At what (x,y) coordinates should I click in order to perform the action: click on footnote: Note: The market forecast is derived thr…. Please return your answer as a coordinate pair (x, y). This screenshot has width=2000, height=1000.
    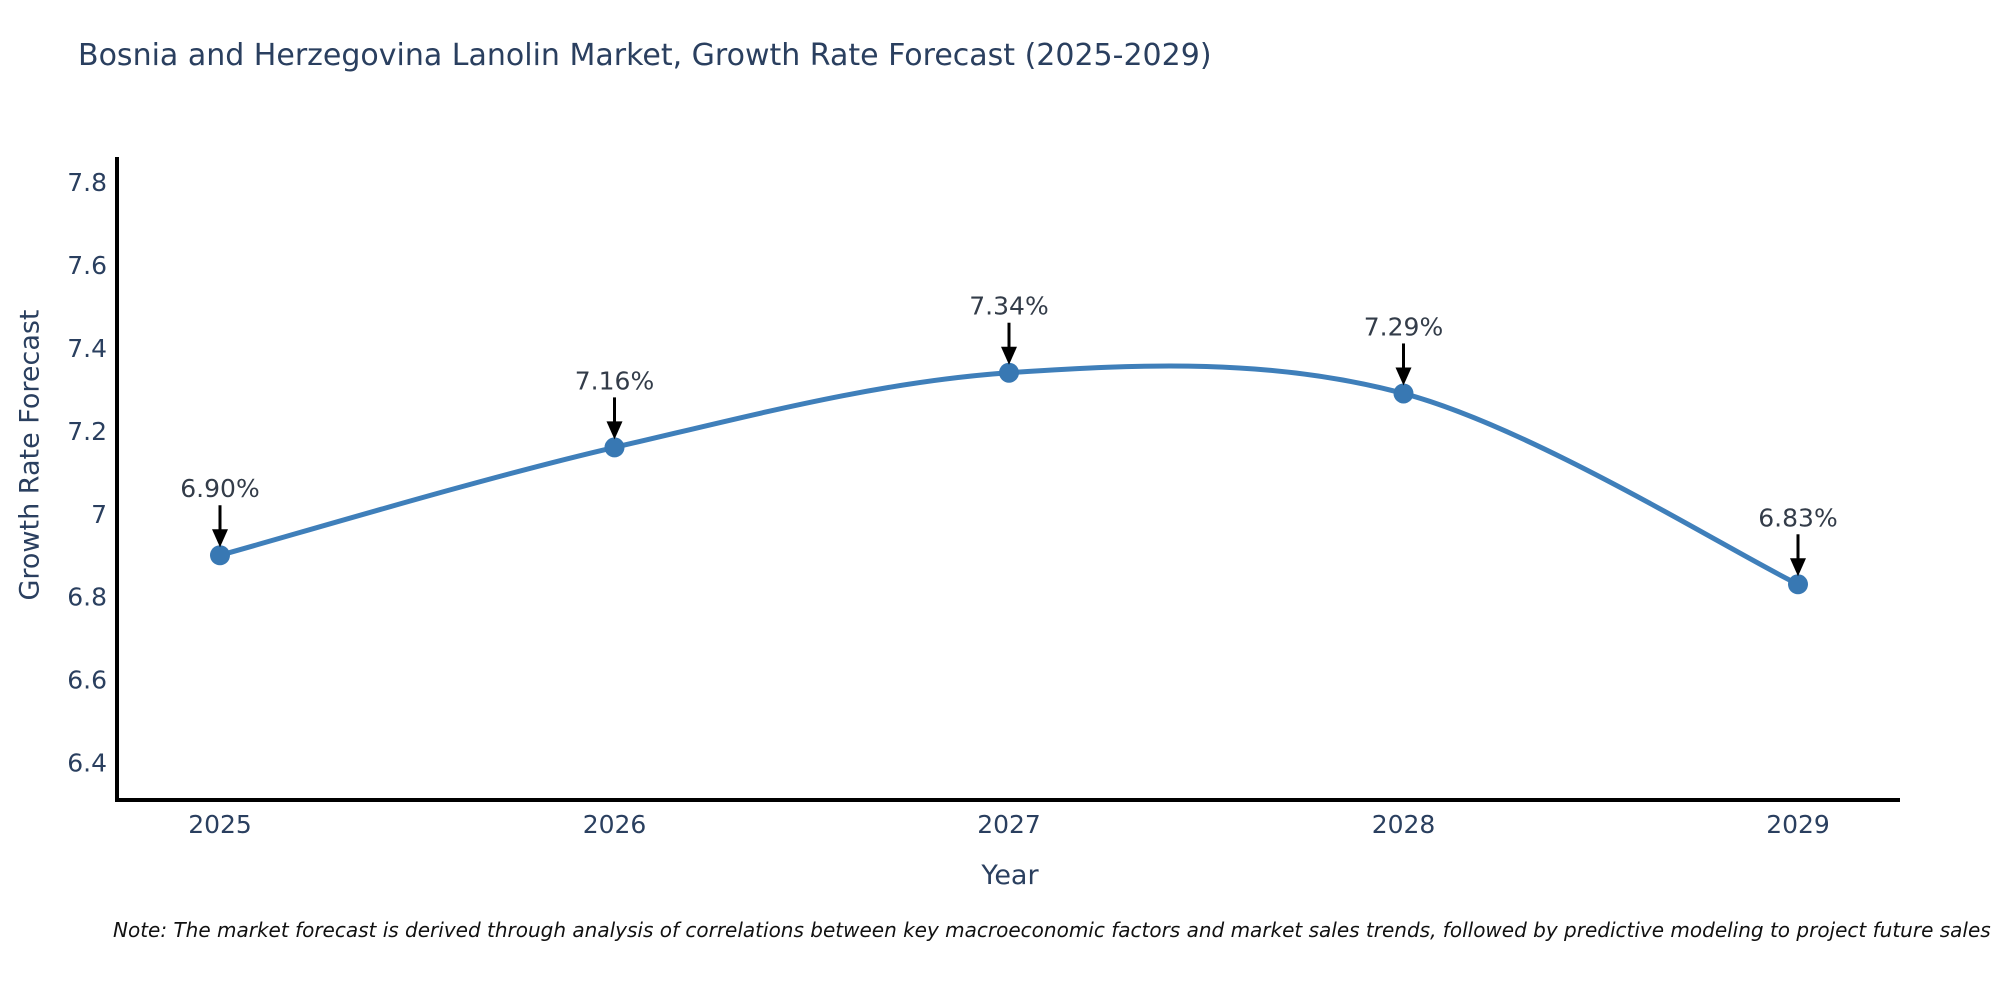
    Looking at the image, I should click on (1052, 930).